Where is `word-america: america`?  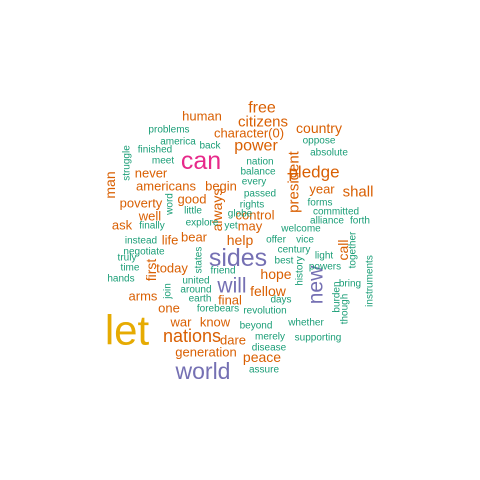 word-america: america is located at coordinates (178, 142).